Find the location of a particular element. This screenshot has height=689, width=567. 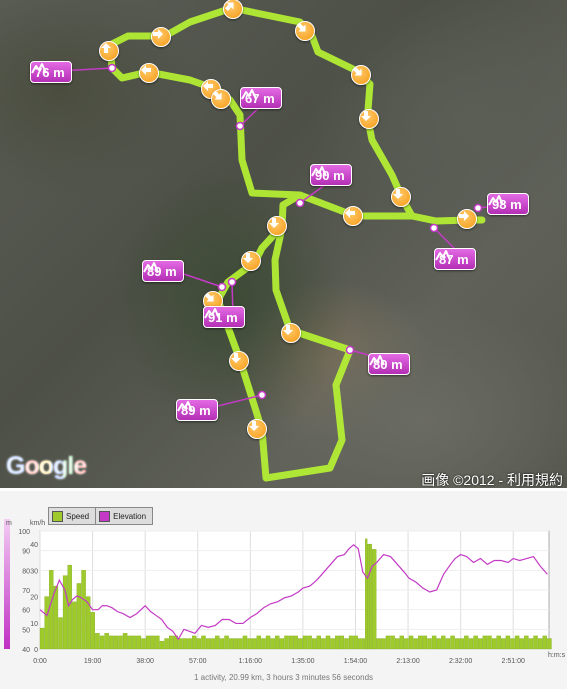

elevation-marker-label: 89 m is located at coordinates (196, 410).